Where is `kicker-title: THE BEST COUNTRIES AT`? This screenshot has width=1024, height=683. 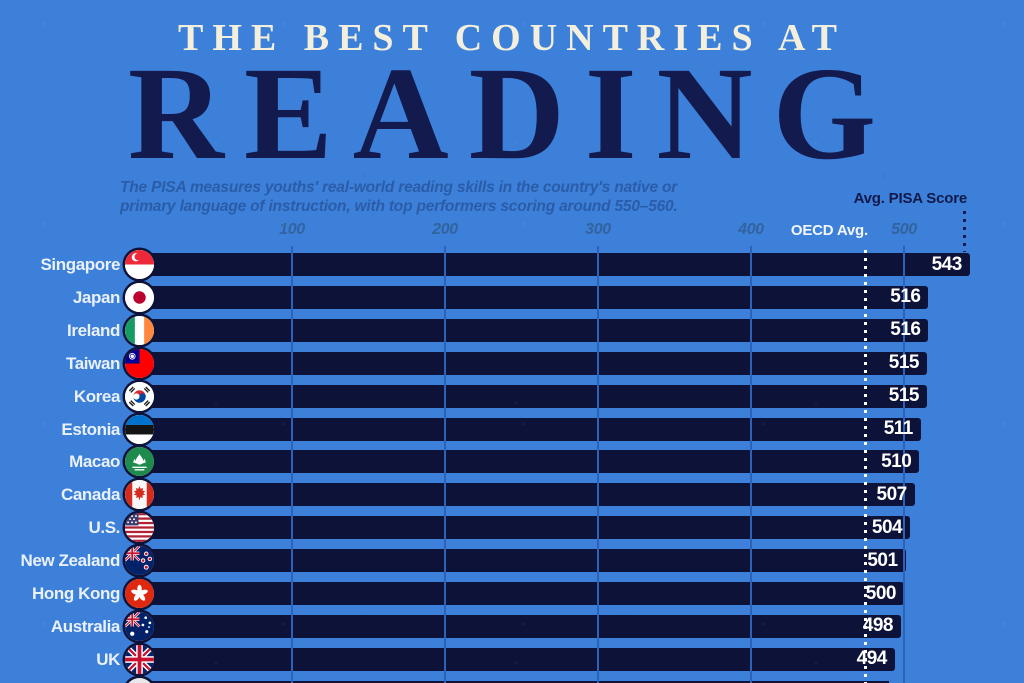 kicker-title: THE BEST COUNTRIES AT is located at coordinates (512, 38).